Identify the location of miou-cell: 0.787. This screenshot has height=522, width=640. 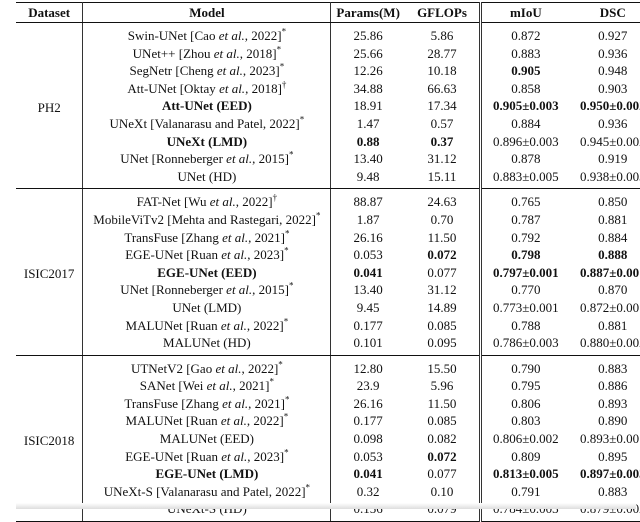
(526, 219).